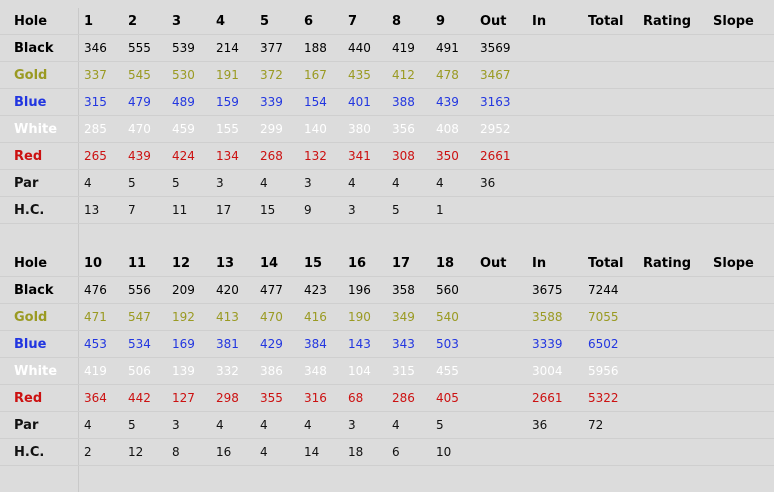 This screenshot has height=492, width=774. What do you see at coordinates (359, 48) in the screenshot?
I see `yardage-cell: 440` at bounding box center [359, 48].